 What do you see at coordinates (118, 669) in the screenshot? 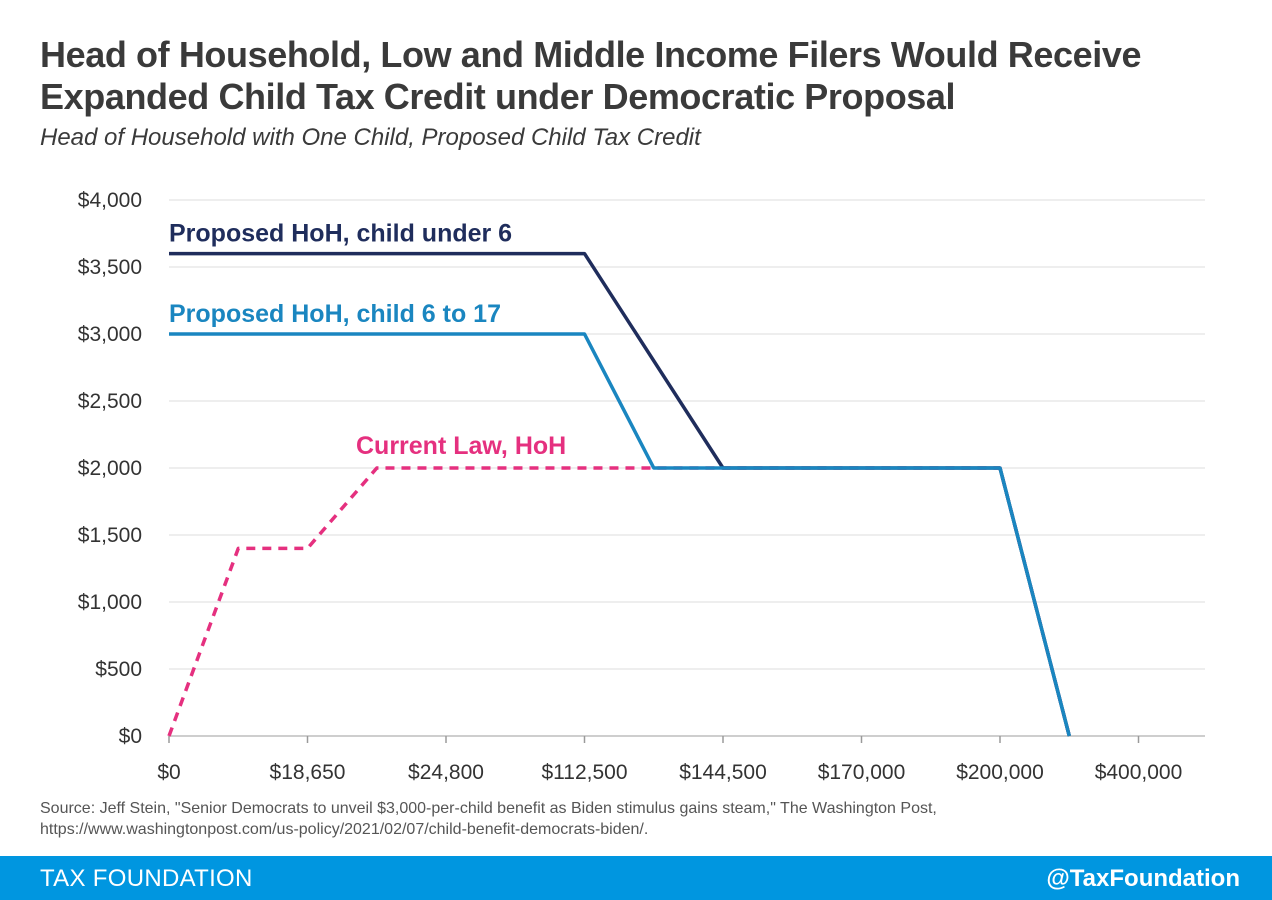
I see `y-tick-label: $500` at bounding box center [118, 669].